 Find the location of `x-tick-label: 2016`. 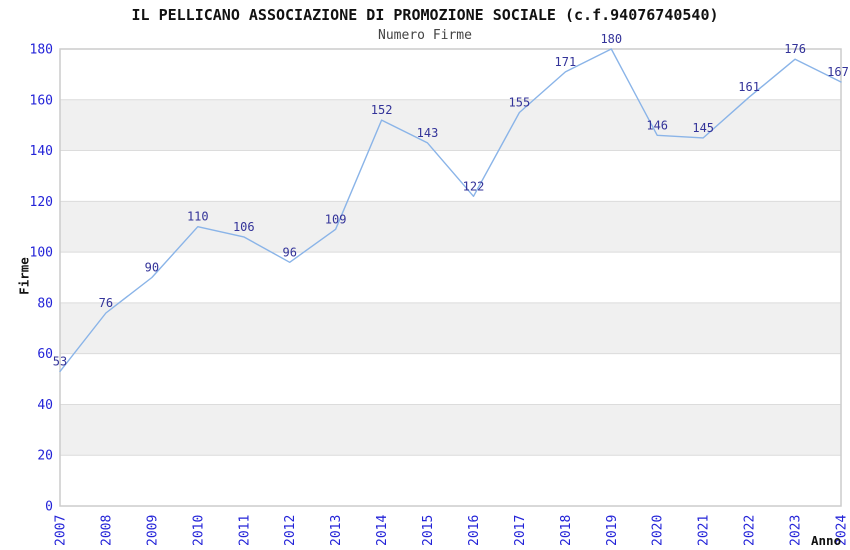

x-tick-label: 2016 is located at coordinates (474, 530).